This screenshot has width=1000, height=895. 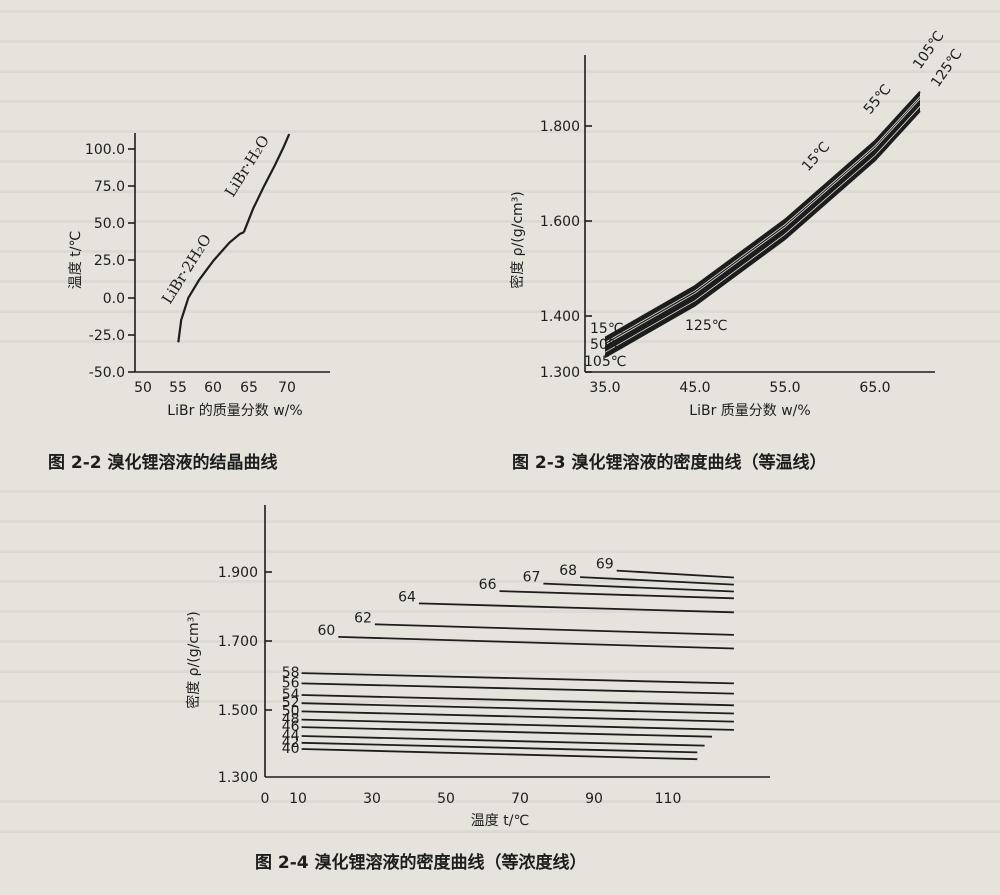 I want to click on fig22-ytick-label: 50.0, so click(x=109, y=224).